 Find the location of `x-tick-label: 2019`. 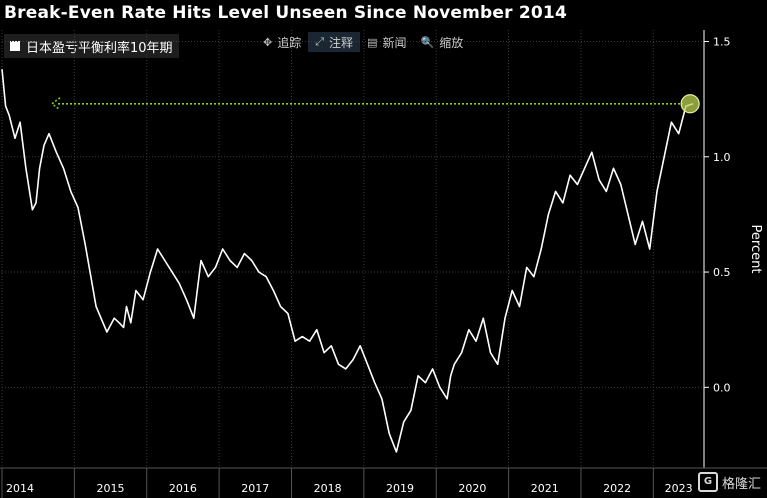

x-tick-label: 2019 is located at coordinates (400, 488).